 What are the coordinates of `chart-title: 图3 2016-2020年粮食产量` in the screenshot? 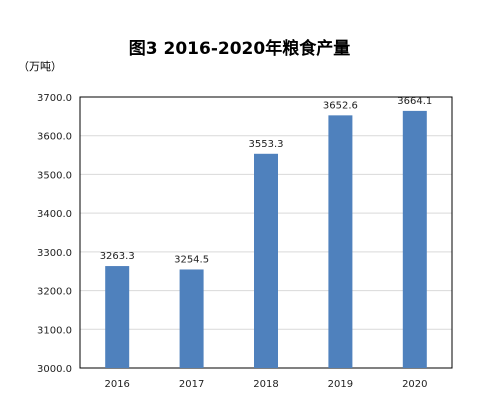 It's located at (239, 49).